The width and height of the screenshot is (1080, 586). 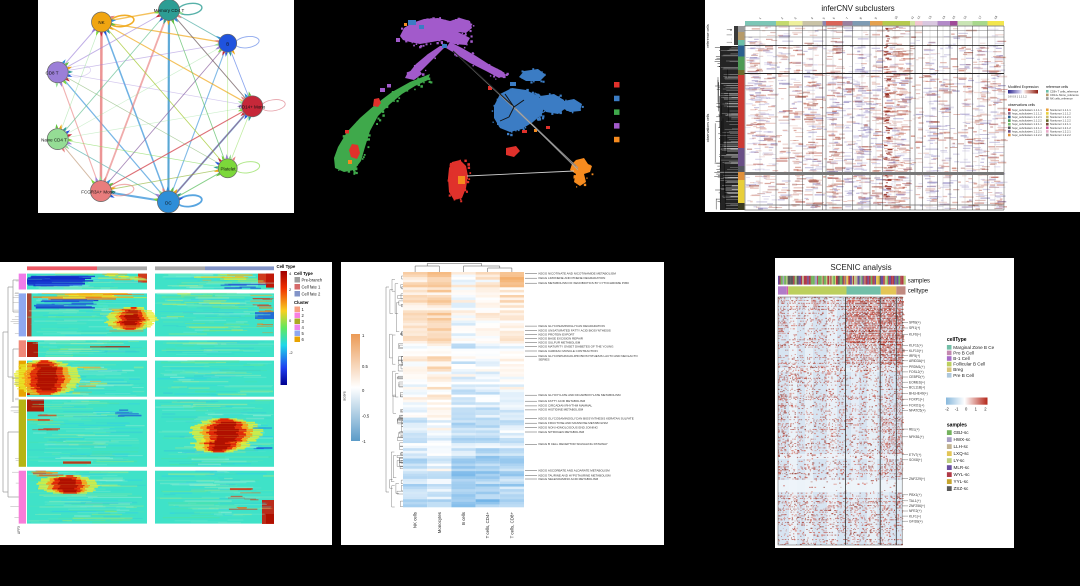 I want to click on svg-text:KEGG TAURINE AND HYPOTAURINE M: KEGG TAURINE AND HYPOTAURINE METABOLISM, so click(x=575, y=475).